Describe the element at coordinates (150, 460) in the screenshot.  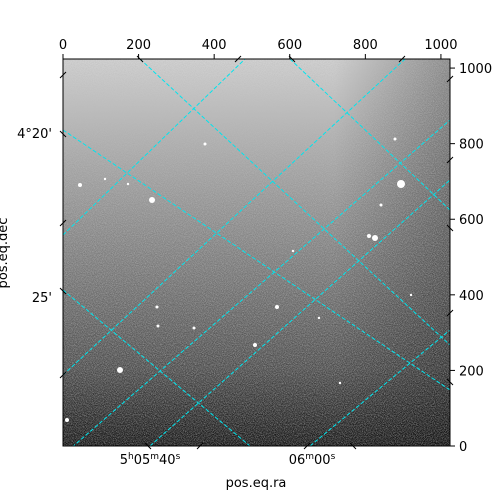
I see `ra-tick-label-1: 5h05m40s` at that location.